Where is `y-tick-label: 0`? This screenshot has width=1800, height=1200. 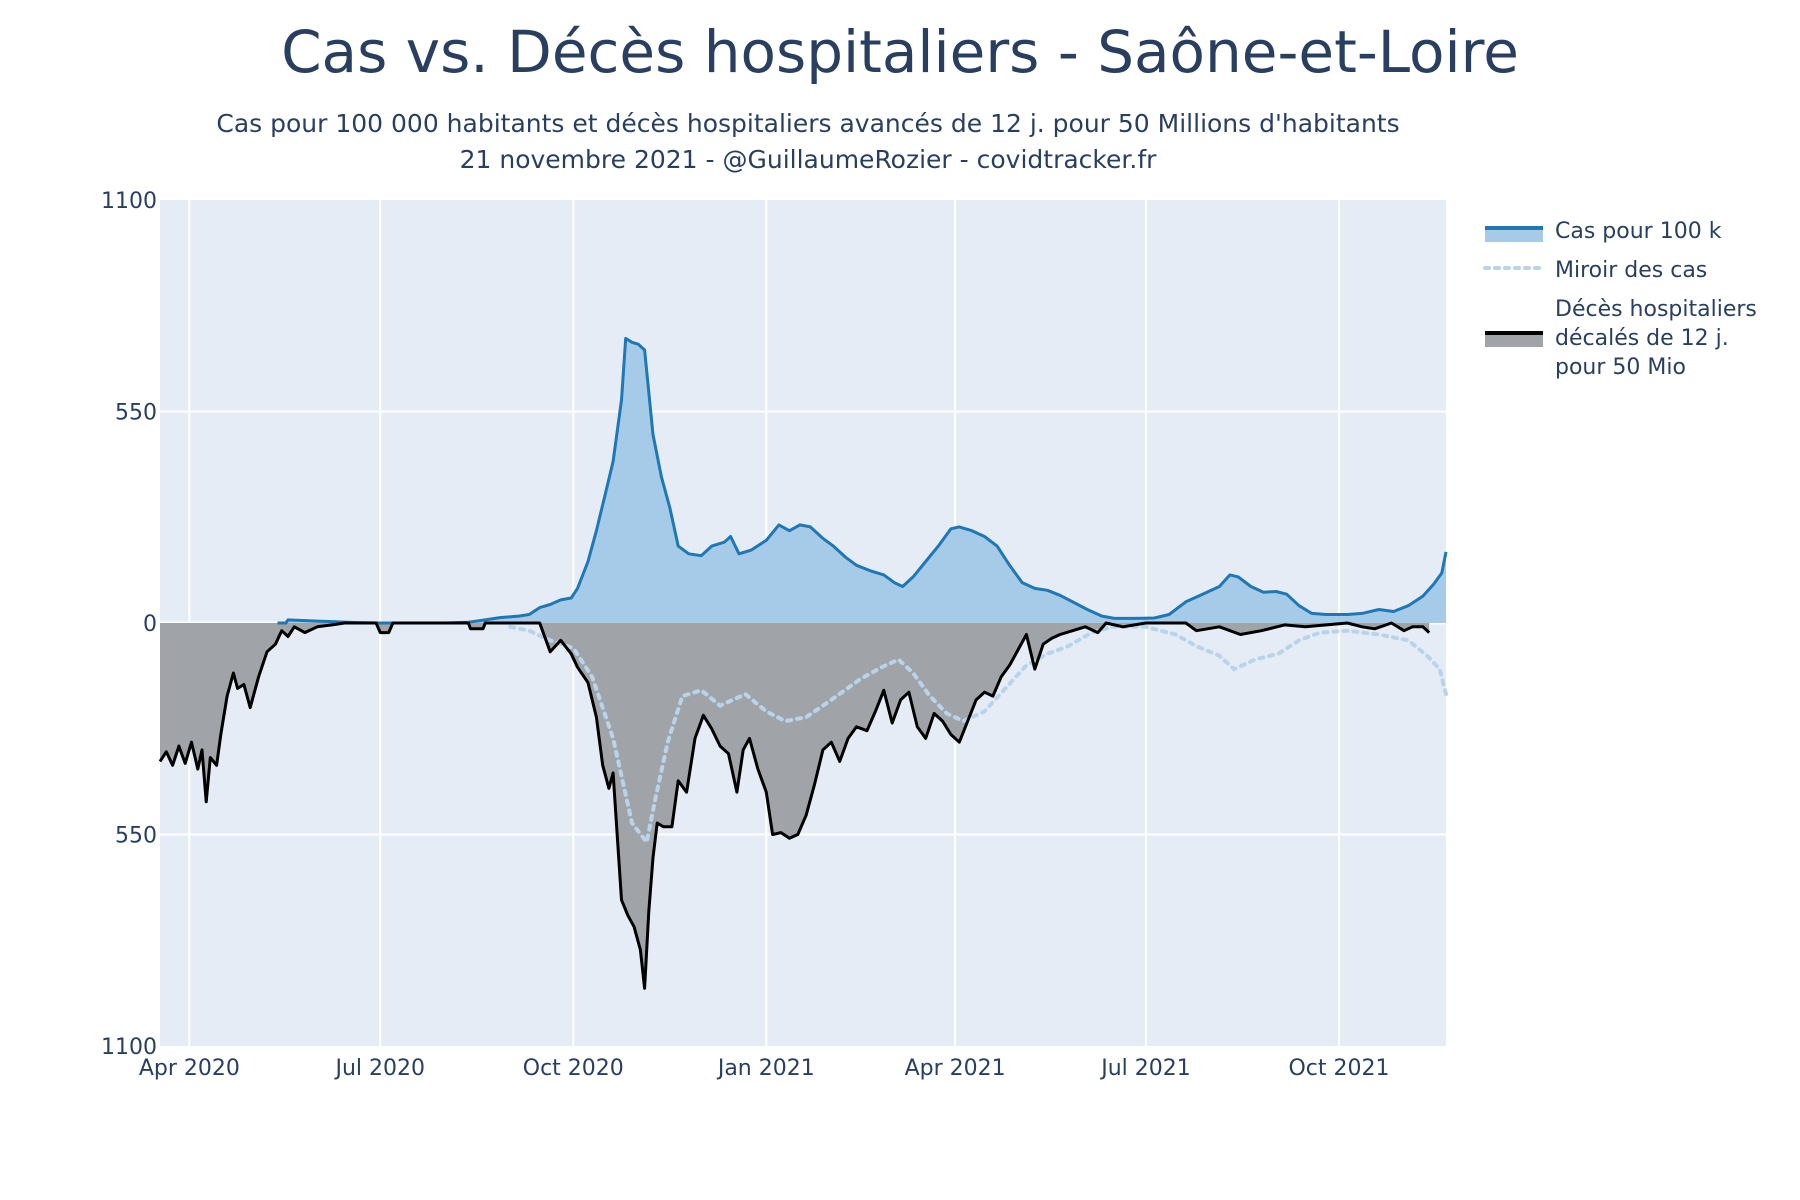
y-tick-label: 0 is located at coordinates (150, 624).